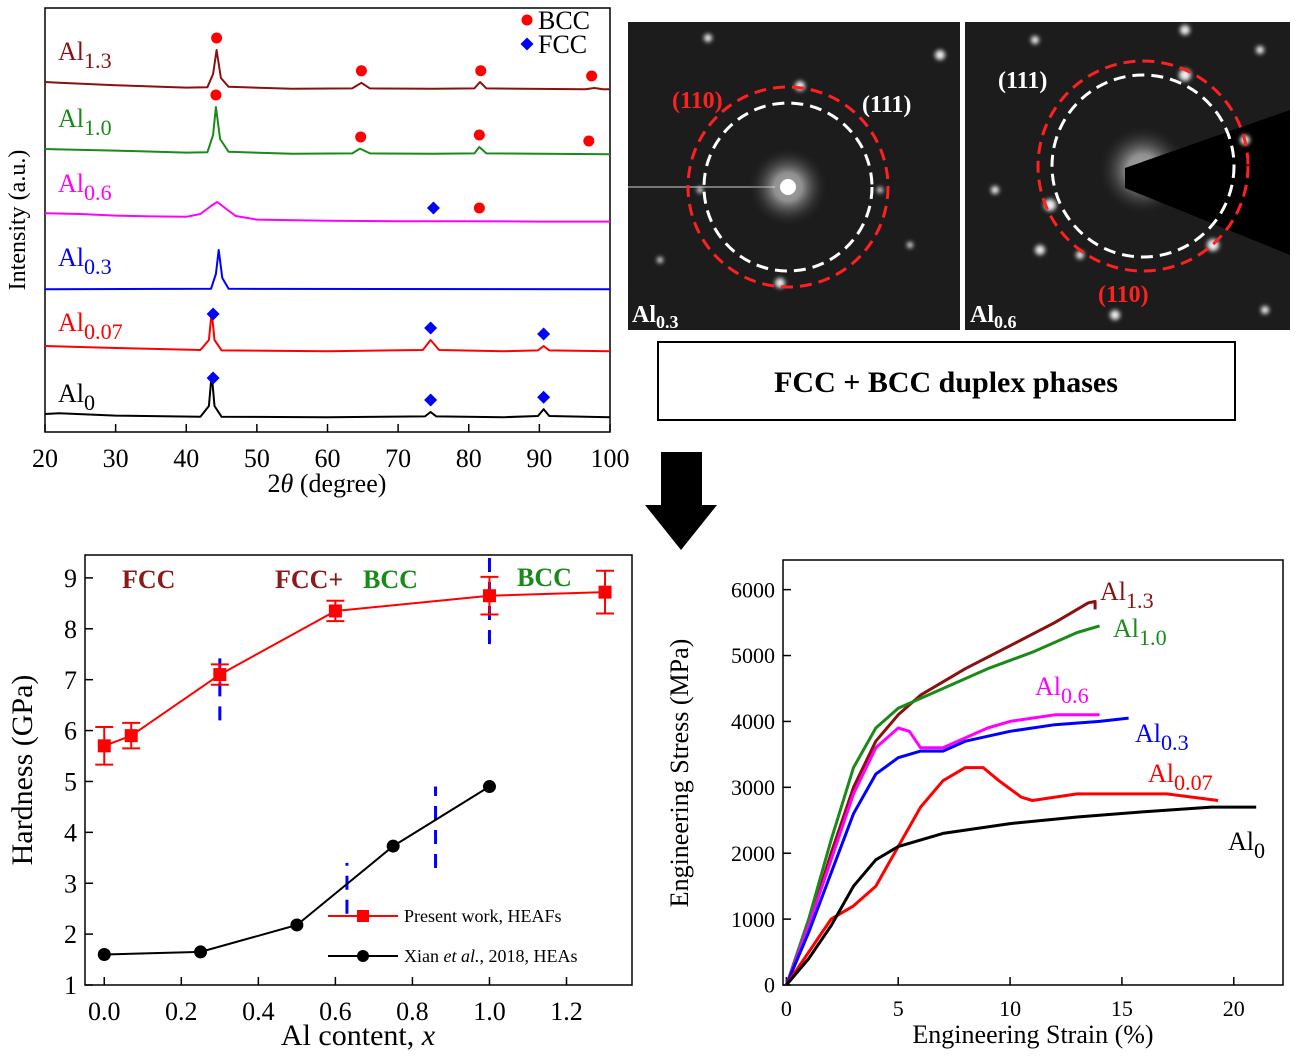 Image resolution: width=1299 pixels, height=1063 pixels. Describe the element at coordinates (70, 985) in the screenshot. I see `y-tick-label: 1` at that location.